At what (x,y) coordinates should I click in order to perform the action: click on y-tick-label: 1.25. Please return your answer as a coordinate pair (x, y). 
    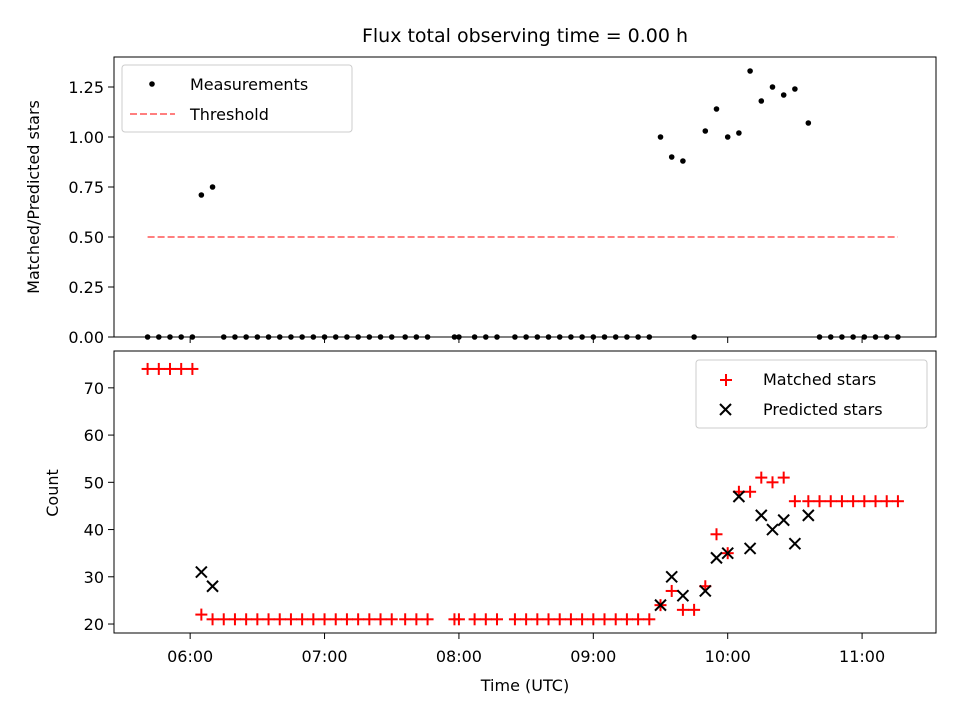
    Looking at the image, I should click on (86, 87).